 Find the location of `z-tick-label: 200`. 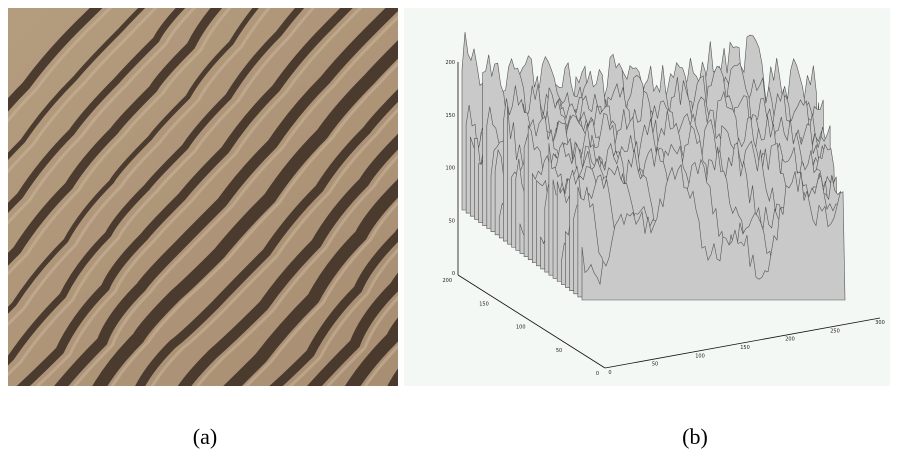

z-tick-label: 200 is located at coordinates (450, 63).